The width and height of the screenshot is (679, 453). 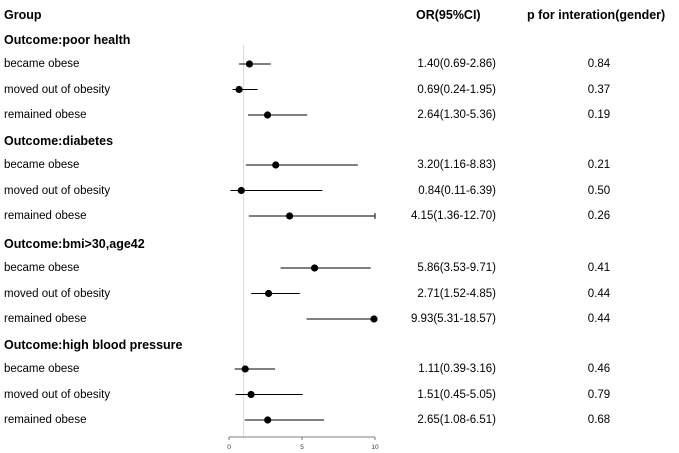 What do you see at coordinates (599, 115) in the screenshot?
I see `p-value: 0.19` at bounding box center [599, 115].